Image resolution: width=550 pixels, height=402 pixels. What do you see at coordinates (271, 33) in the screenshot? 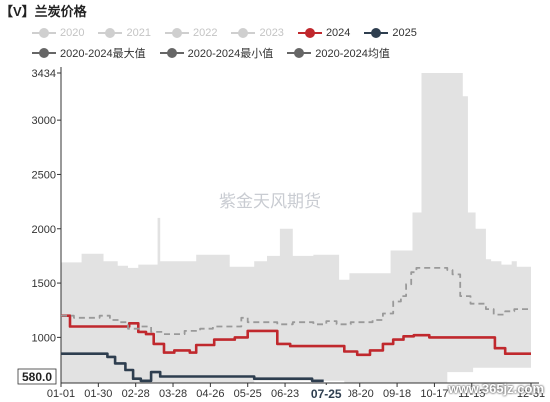
I see `legend-label: 2023` at bounding box center [271, 33].